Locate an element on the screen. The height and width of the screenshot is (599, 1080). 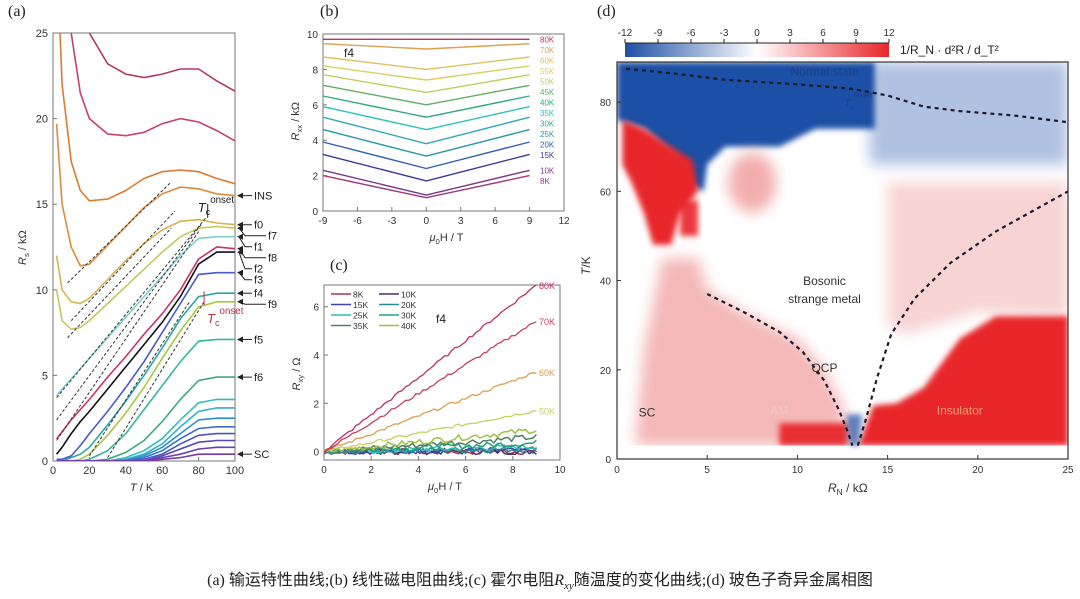
x-axis-label: RN / kΩ is located at coordinates (848, 489).